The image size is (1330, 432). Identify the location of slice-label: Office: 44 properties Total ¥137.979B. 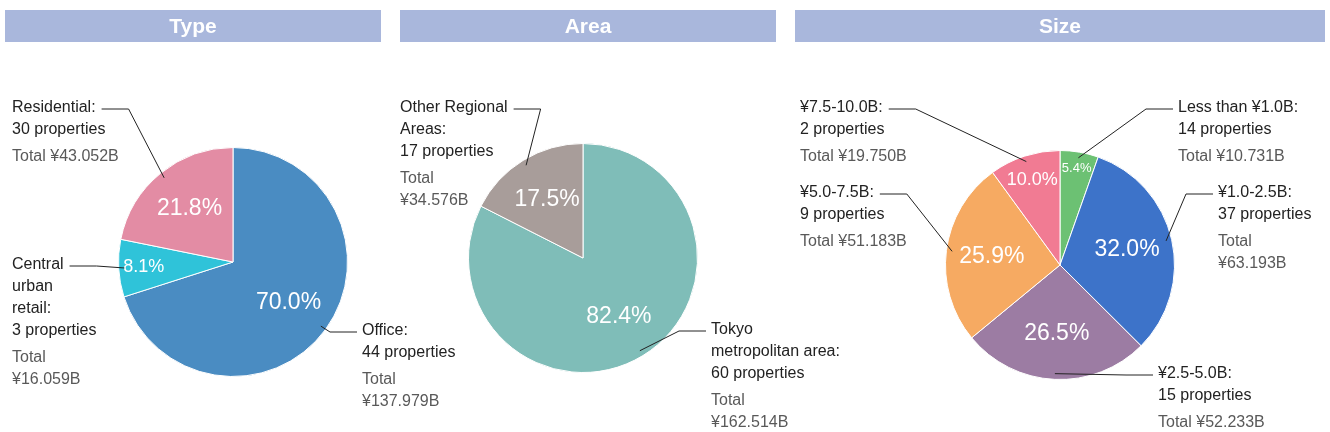
(408, 365).